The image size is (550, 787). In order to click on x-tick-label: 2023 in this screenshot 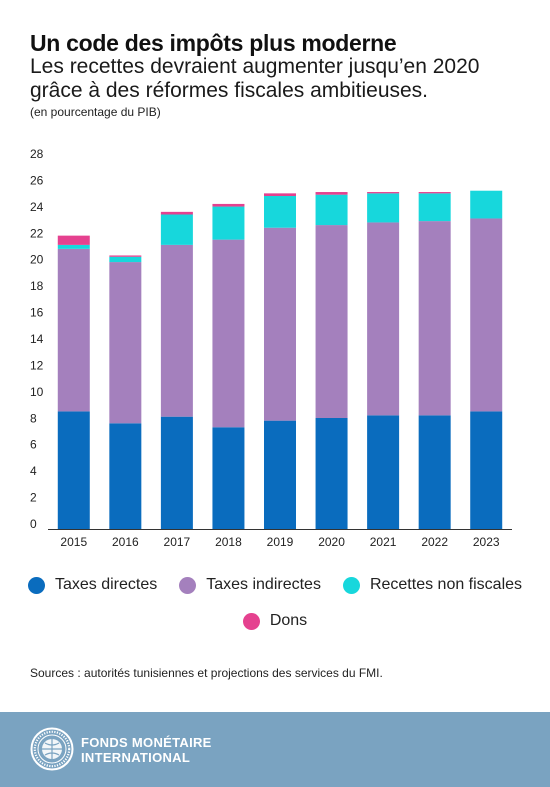, I will do `click(486, 542)`.